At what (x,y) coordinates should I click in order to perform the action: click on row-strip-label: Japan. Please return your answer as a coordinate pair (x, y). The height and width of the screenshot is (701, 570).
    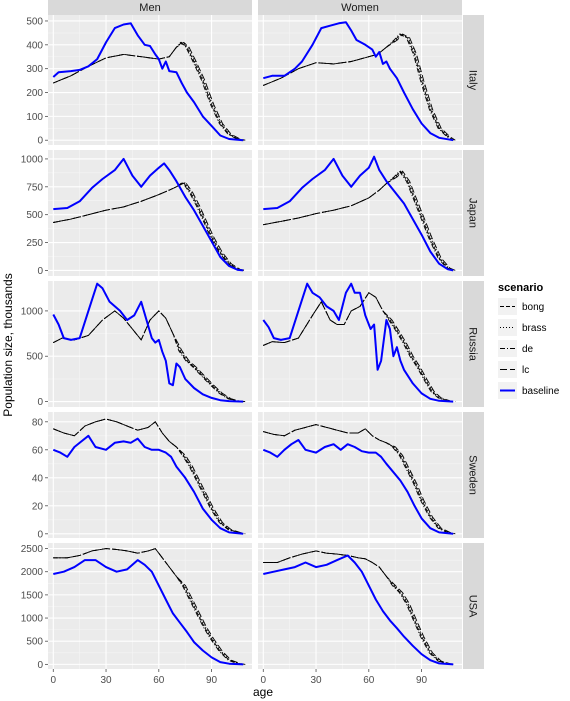
    Looking at the image, I should click on (473, 213).